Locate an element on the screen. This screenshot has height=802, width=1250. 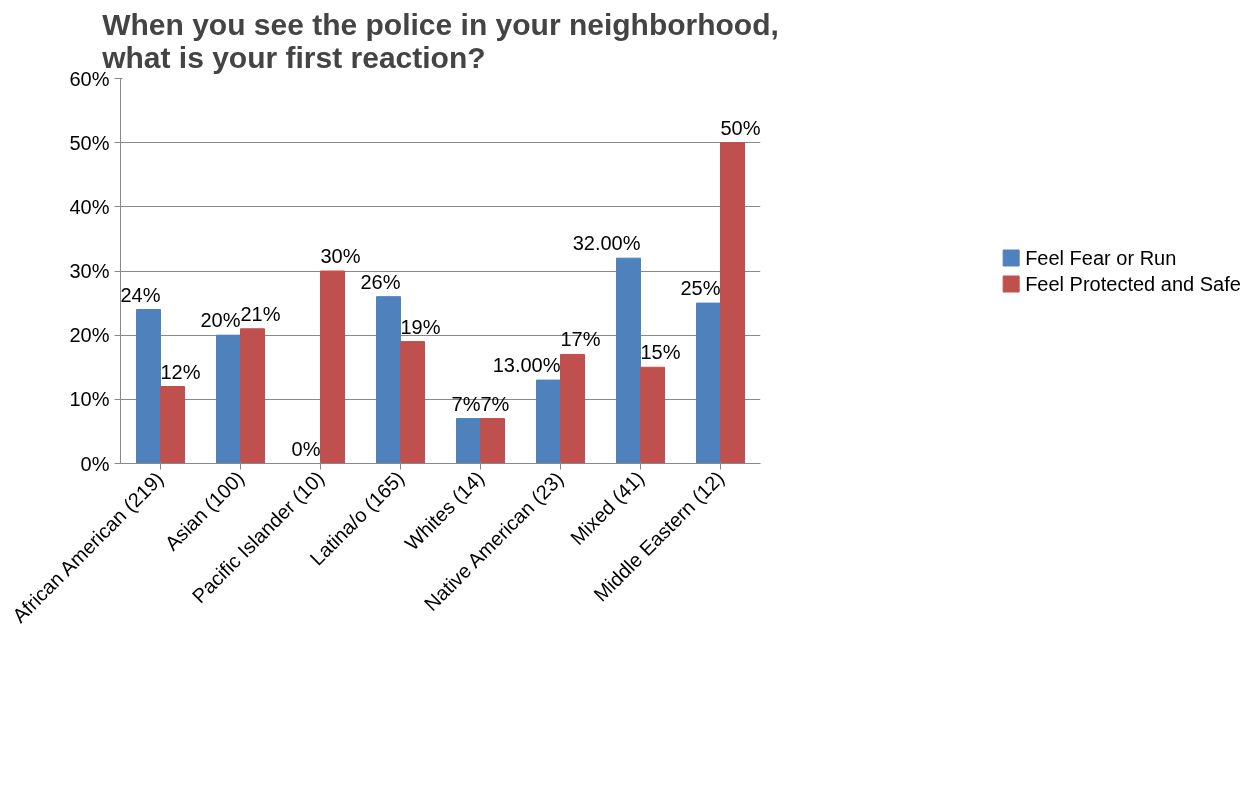
data-label: 17% is located at coordinates (580, 339).